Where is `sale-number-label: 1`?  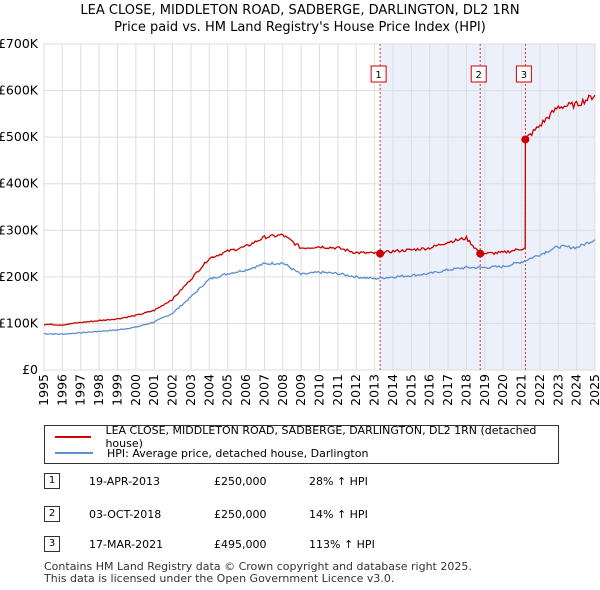
sale-number-label: 1 is located at coordinates (378, 75).